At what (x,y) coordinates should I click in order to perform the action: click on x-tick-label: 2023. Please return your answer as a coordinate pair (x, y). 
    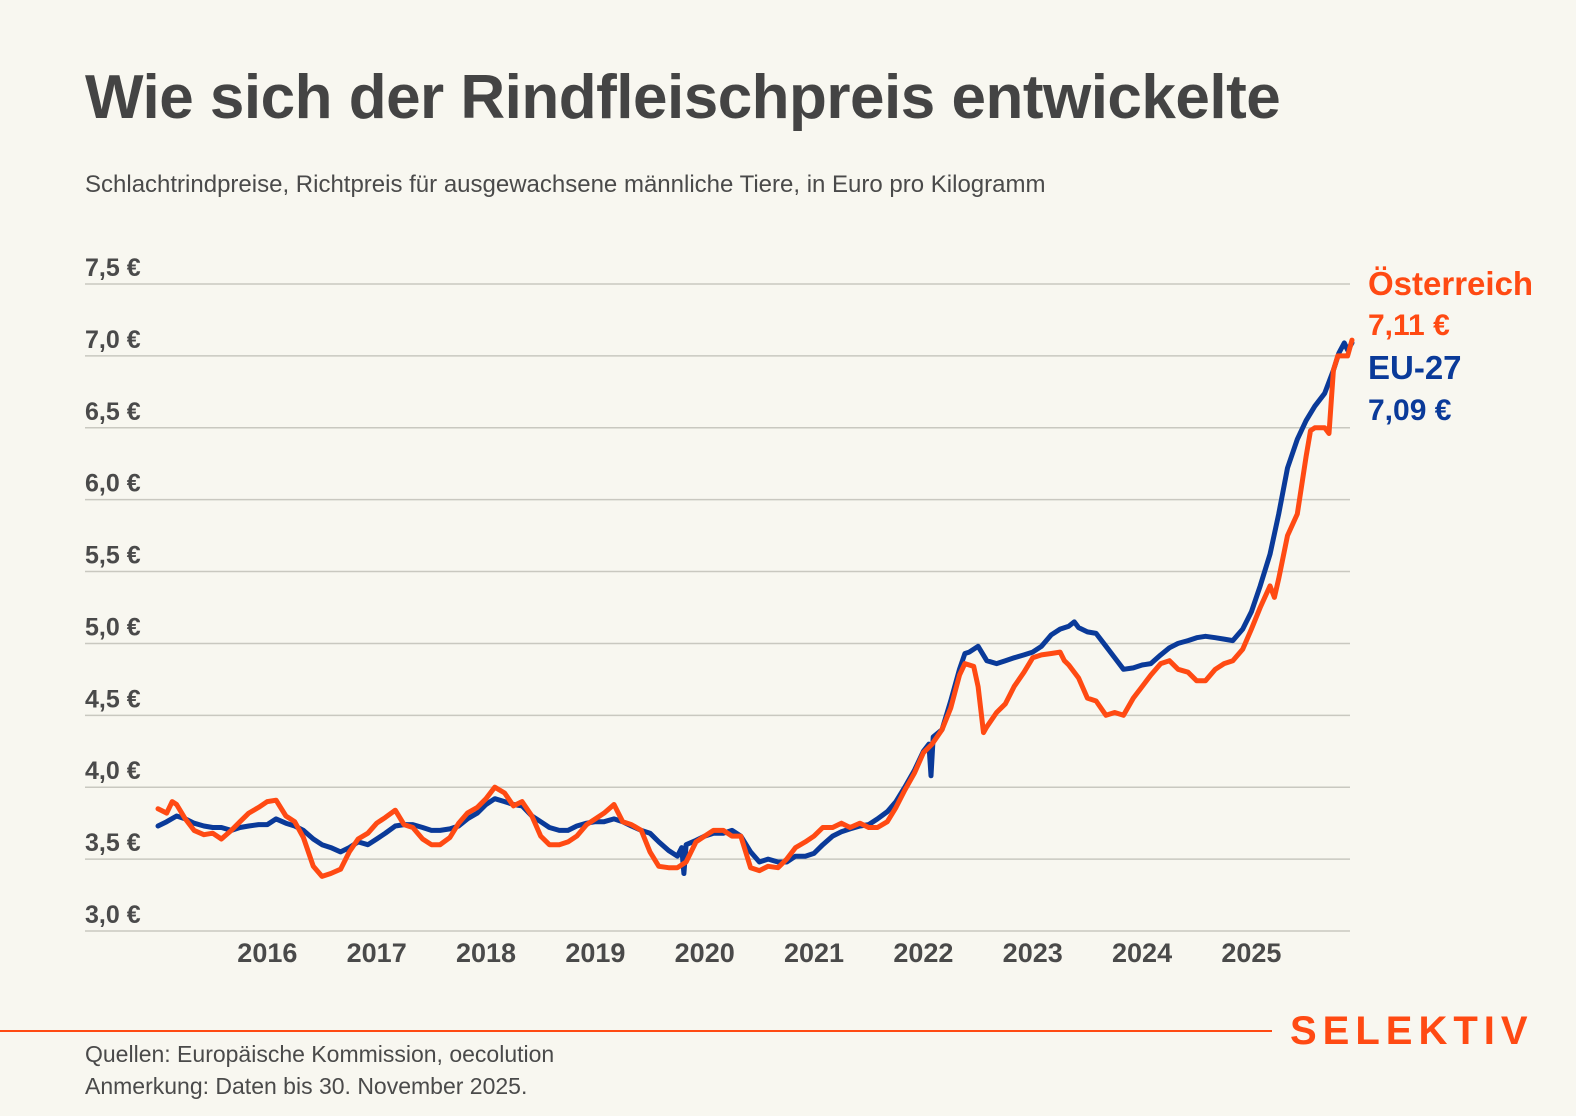
    Looking at the image, I should click on (1033, 953).